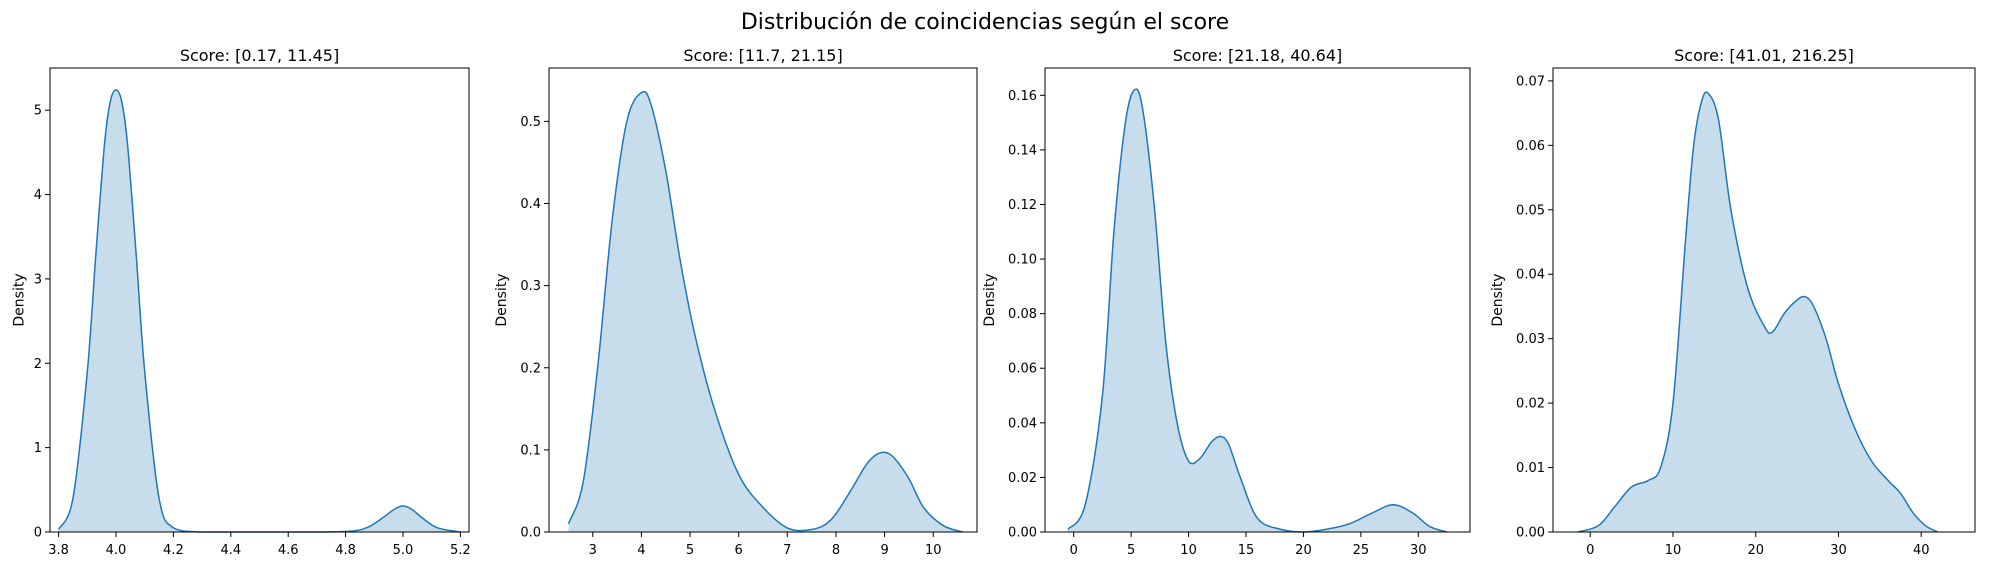 The image size is (1995, 565). Describe the element at coordinates (530, 286) in the screenshot. I see `y-tick-label: 0.3` at that location.